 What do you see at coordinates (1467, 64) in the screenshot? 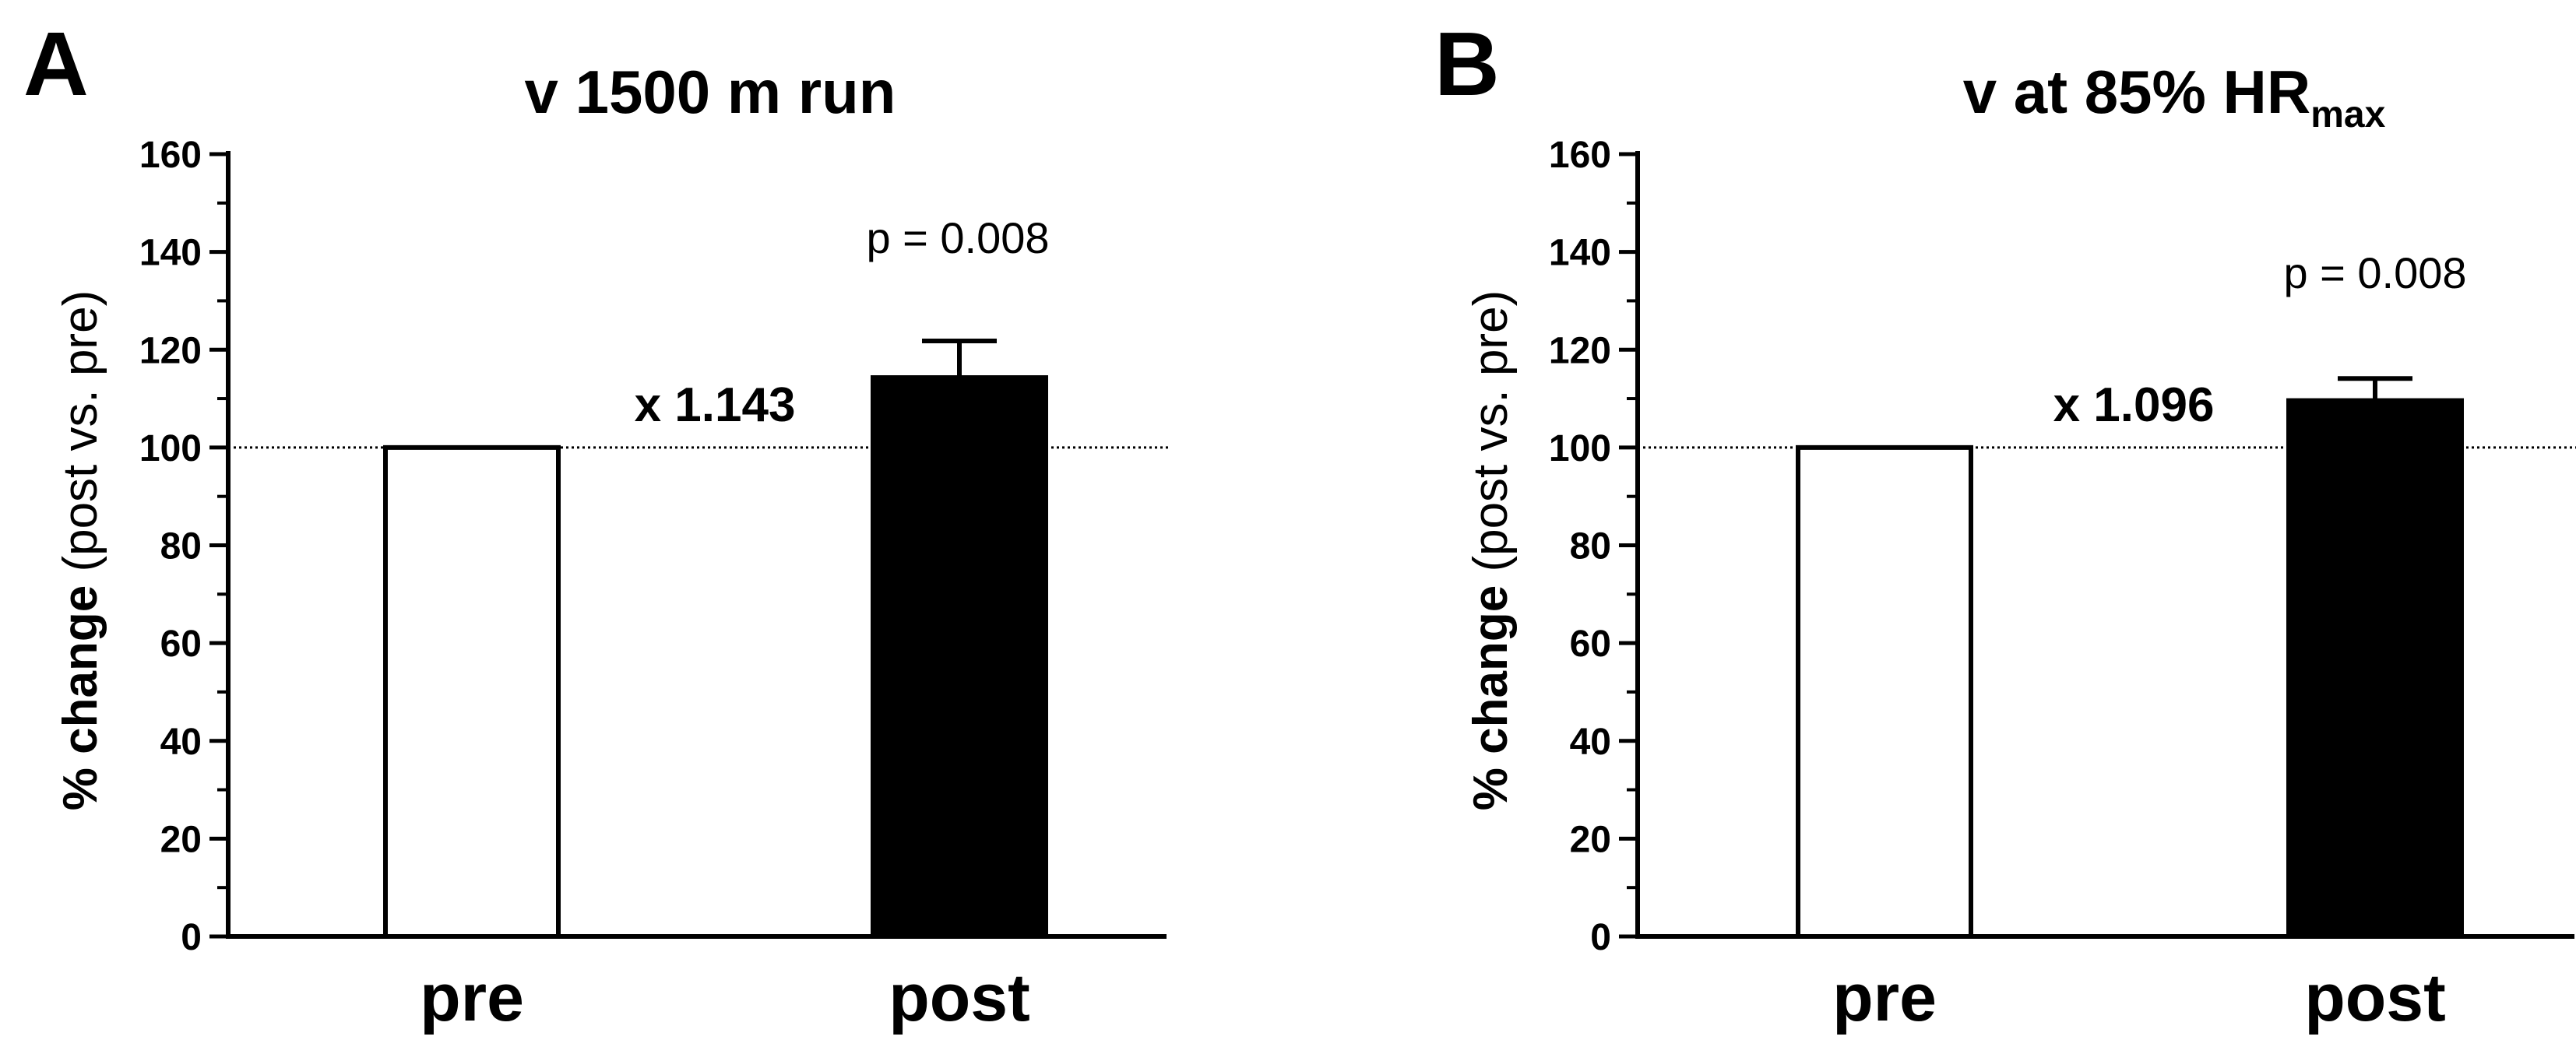
I see `panel-letter: B` at bounding box center [1467, 64].